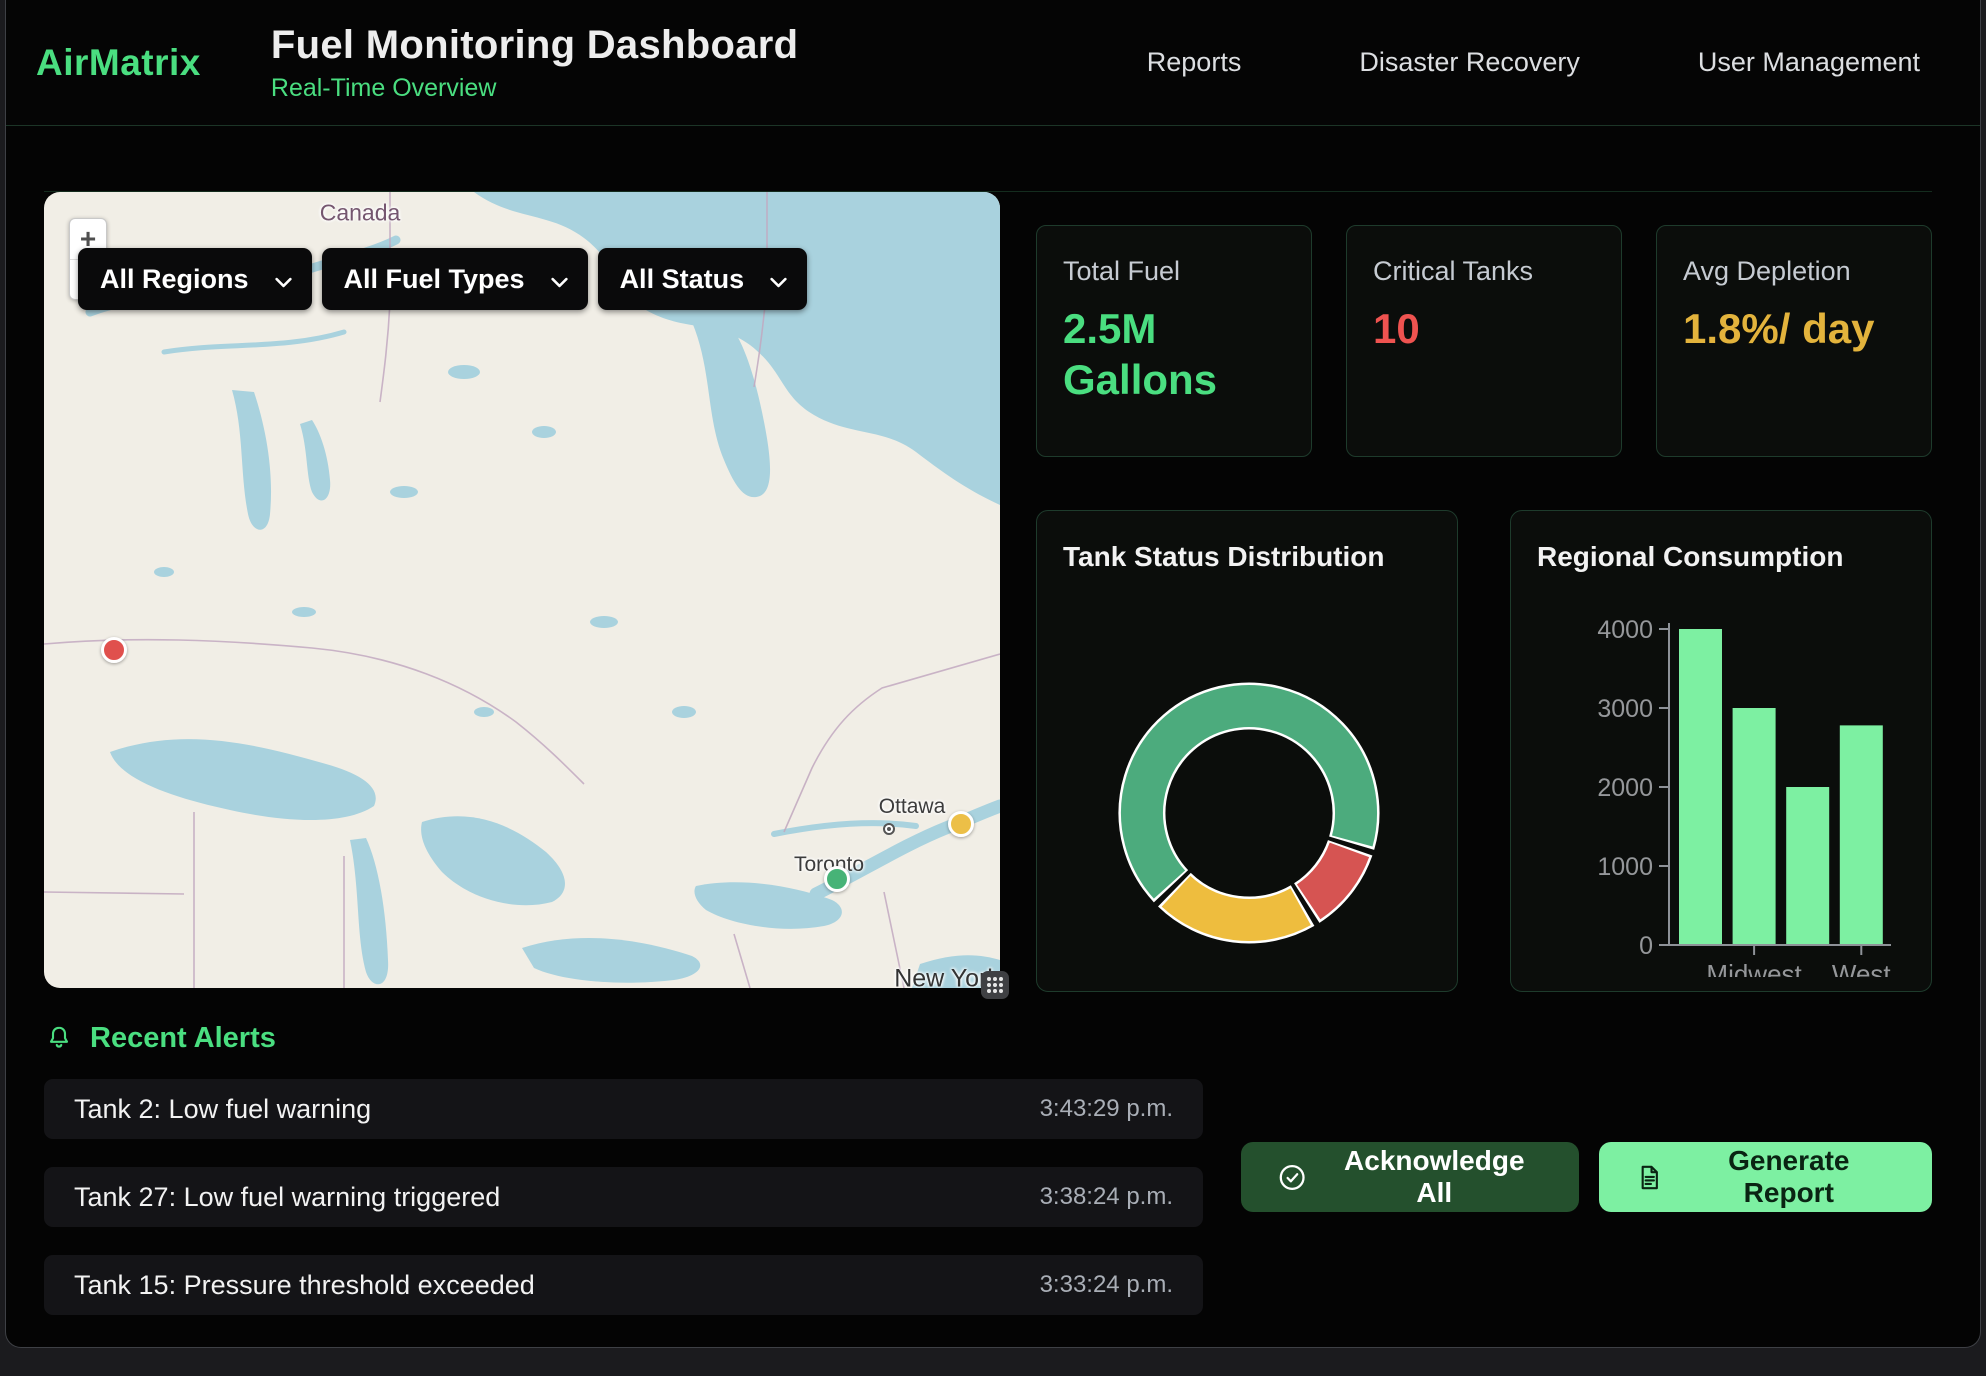 Image resolution: width=1986 pixels, height=1376 pixels. I want to click on x-tick-label: Midwest, so click(1754, 968).